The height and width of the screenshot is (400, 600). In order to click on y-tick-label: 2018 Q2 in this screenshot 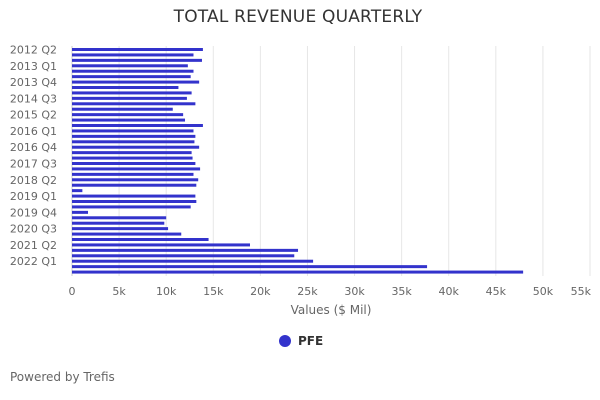, I will do `click(33, 180)`.